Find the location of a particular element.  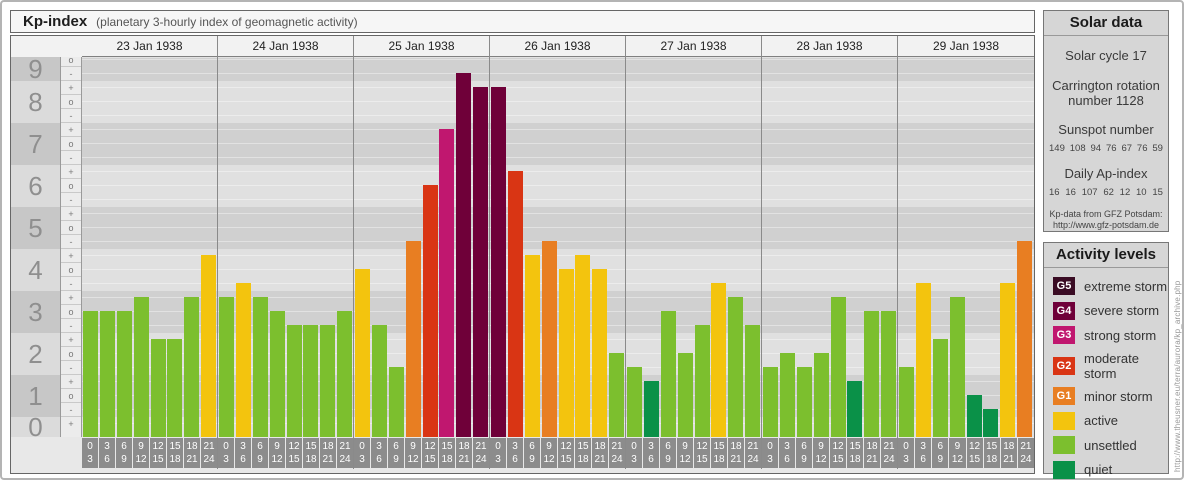

day-header: 24 Jan 1938 is located at coordinates (285, 46).